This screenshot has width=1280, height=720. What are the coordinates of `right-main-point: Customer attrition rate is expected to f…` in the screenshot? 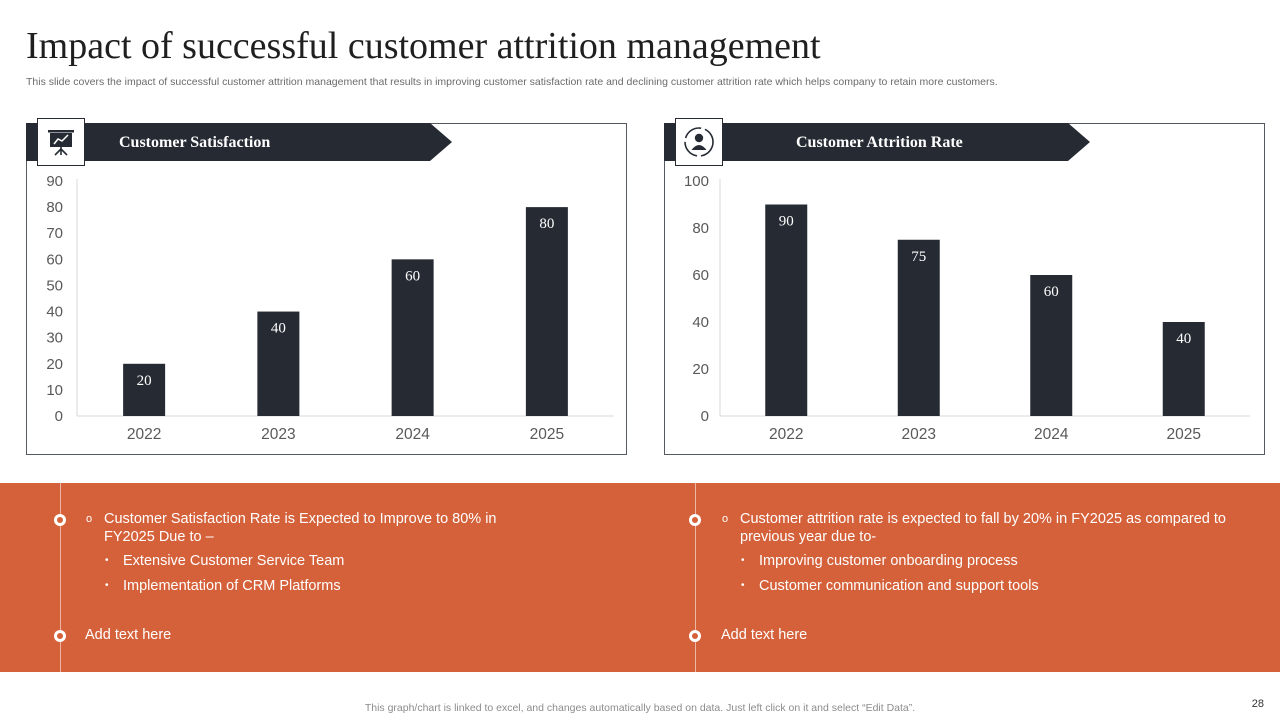 It's located at (983, 528).